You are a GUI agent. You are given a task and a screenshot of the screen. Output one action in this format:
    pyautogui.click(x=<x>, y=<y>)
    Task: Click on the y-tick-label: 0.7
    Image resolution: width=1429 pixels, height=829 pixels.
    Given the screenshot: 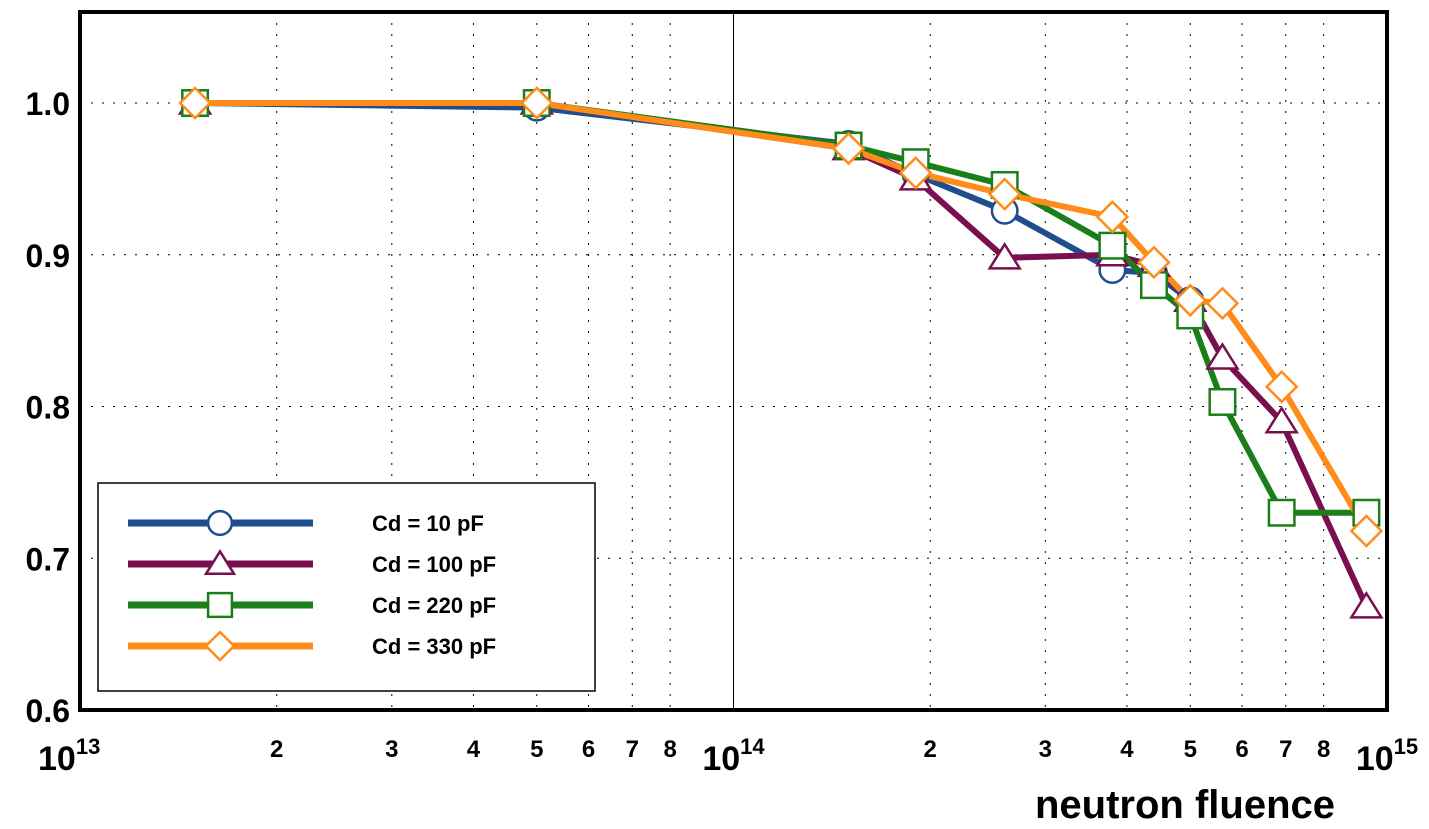 What is the action you would take?
    pyautogui.click(x=48, y=559)
    